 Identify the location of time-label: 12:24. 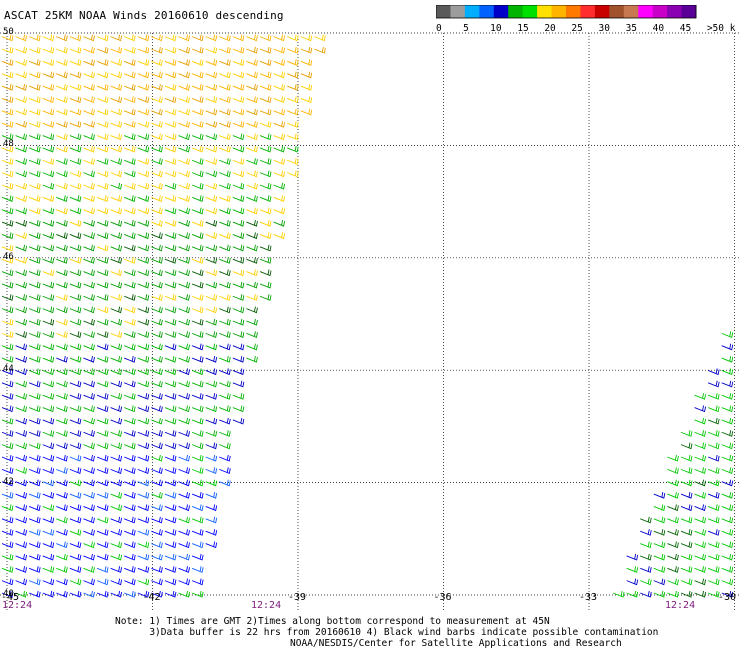
(680, 605).